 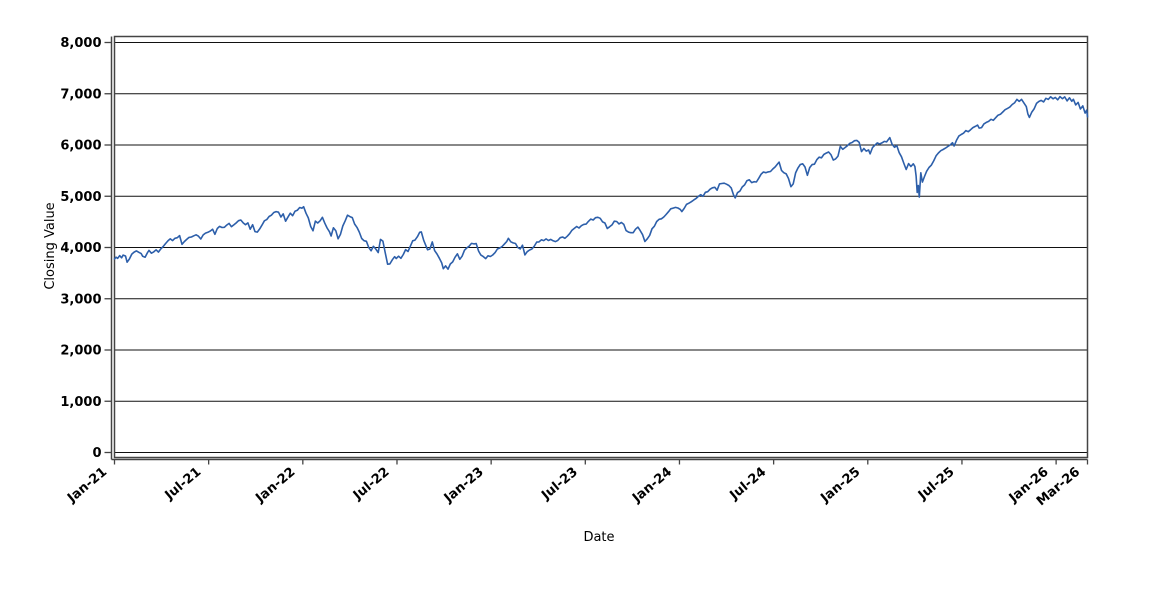 What do you see at coordinates (652, 486) in the screenshot?
I see `x-tick-label: Jan-24` at bounding box center [652, 486].